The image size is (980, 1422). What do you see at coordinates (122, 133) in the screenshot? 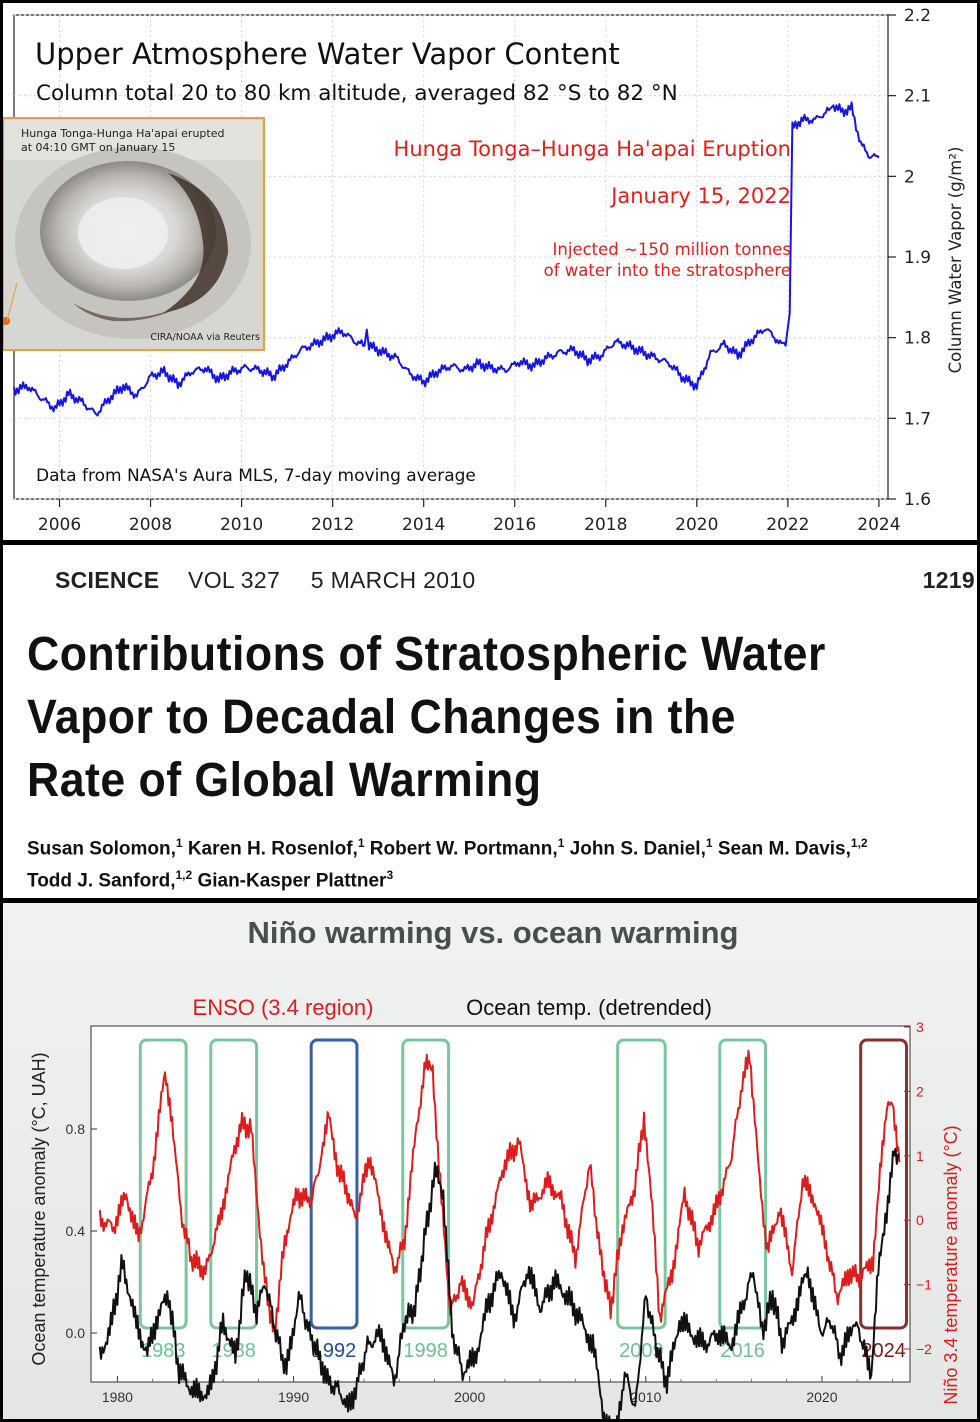
I see `inset-caption-line-1: Hunga Tonga-Hunga Ha'apai erupted` at bounding box center [122, 133].